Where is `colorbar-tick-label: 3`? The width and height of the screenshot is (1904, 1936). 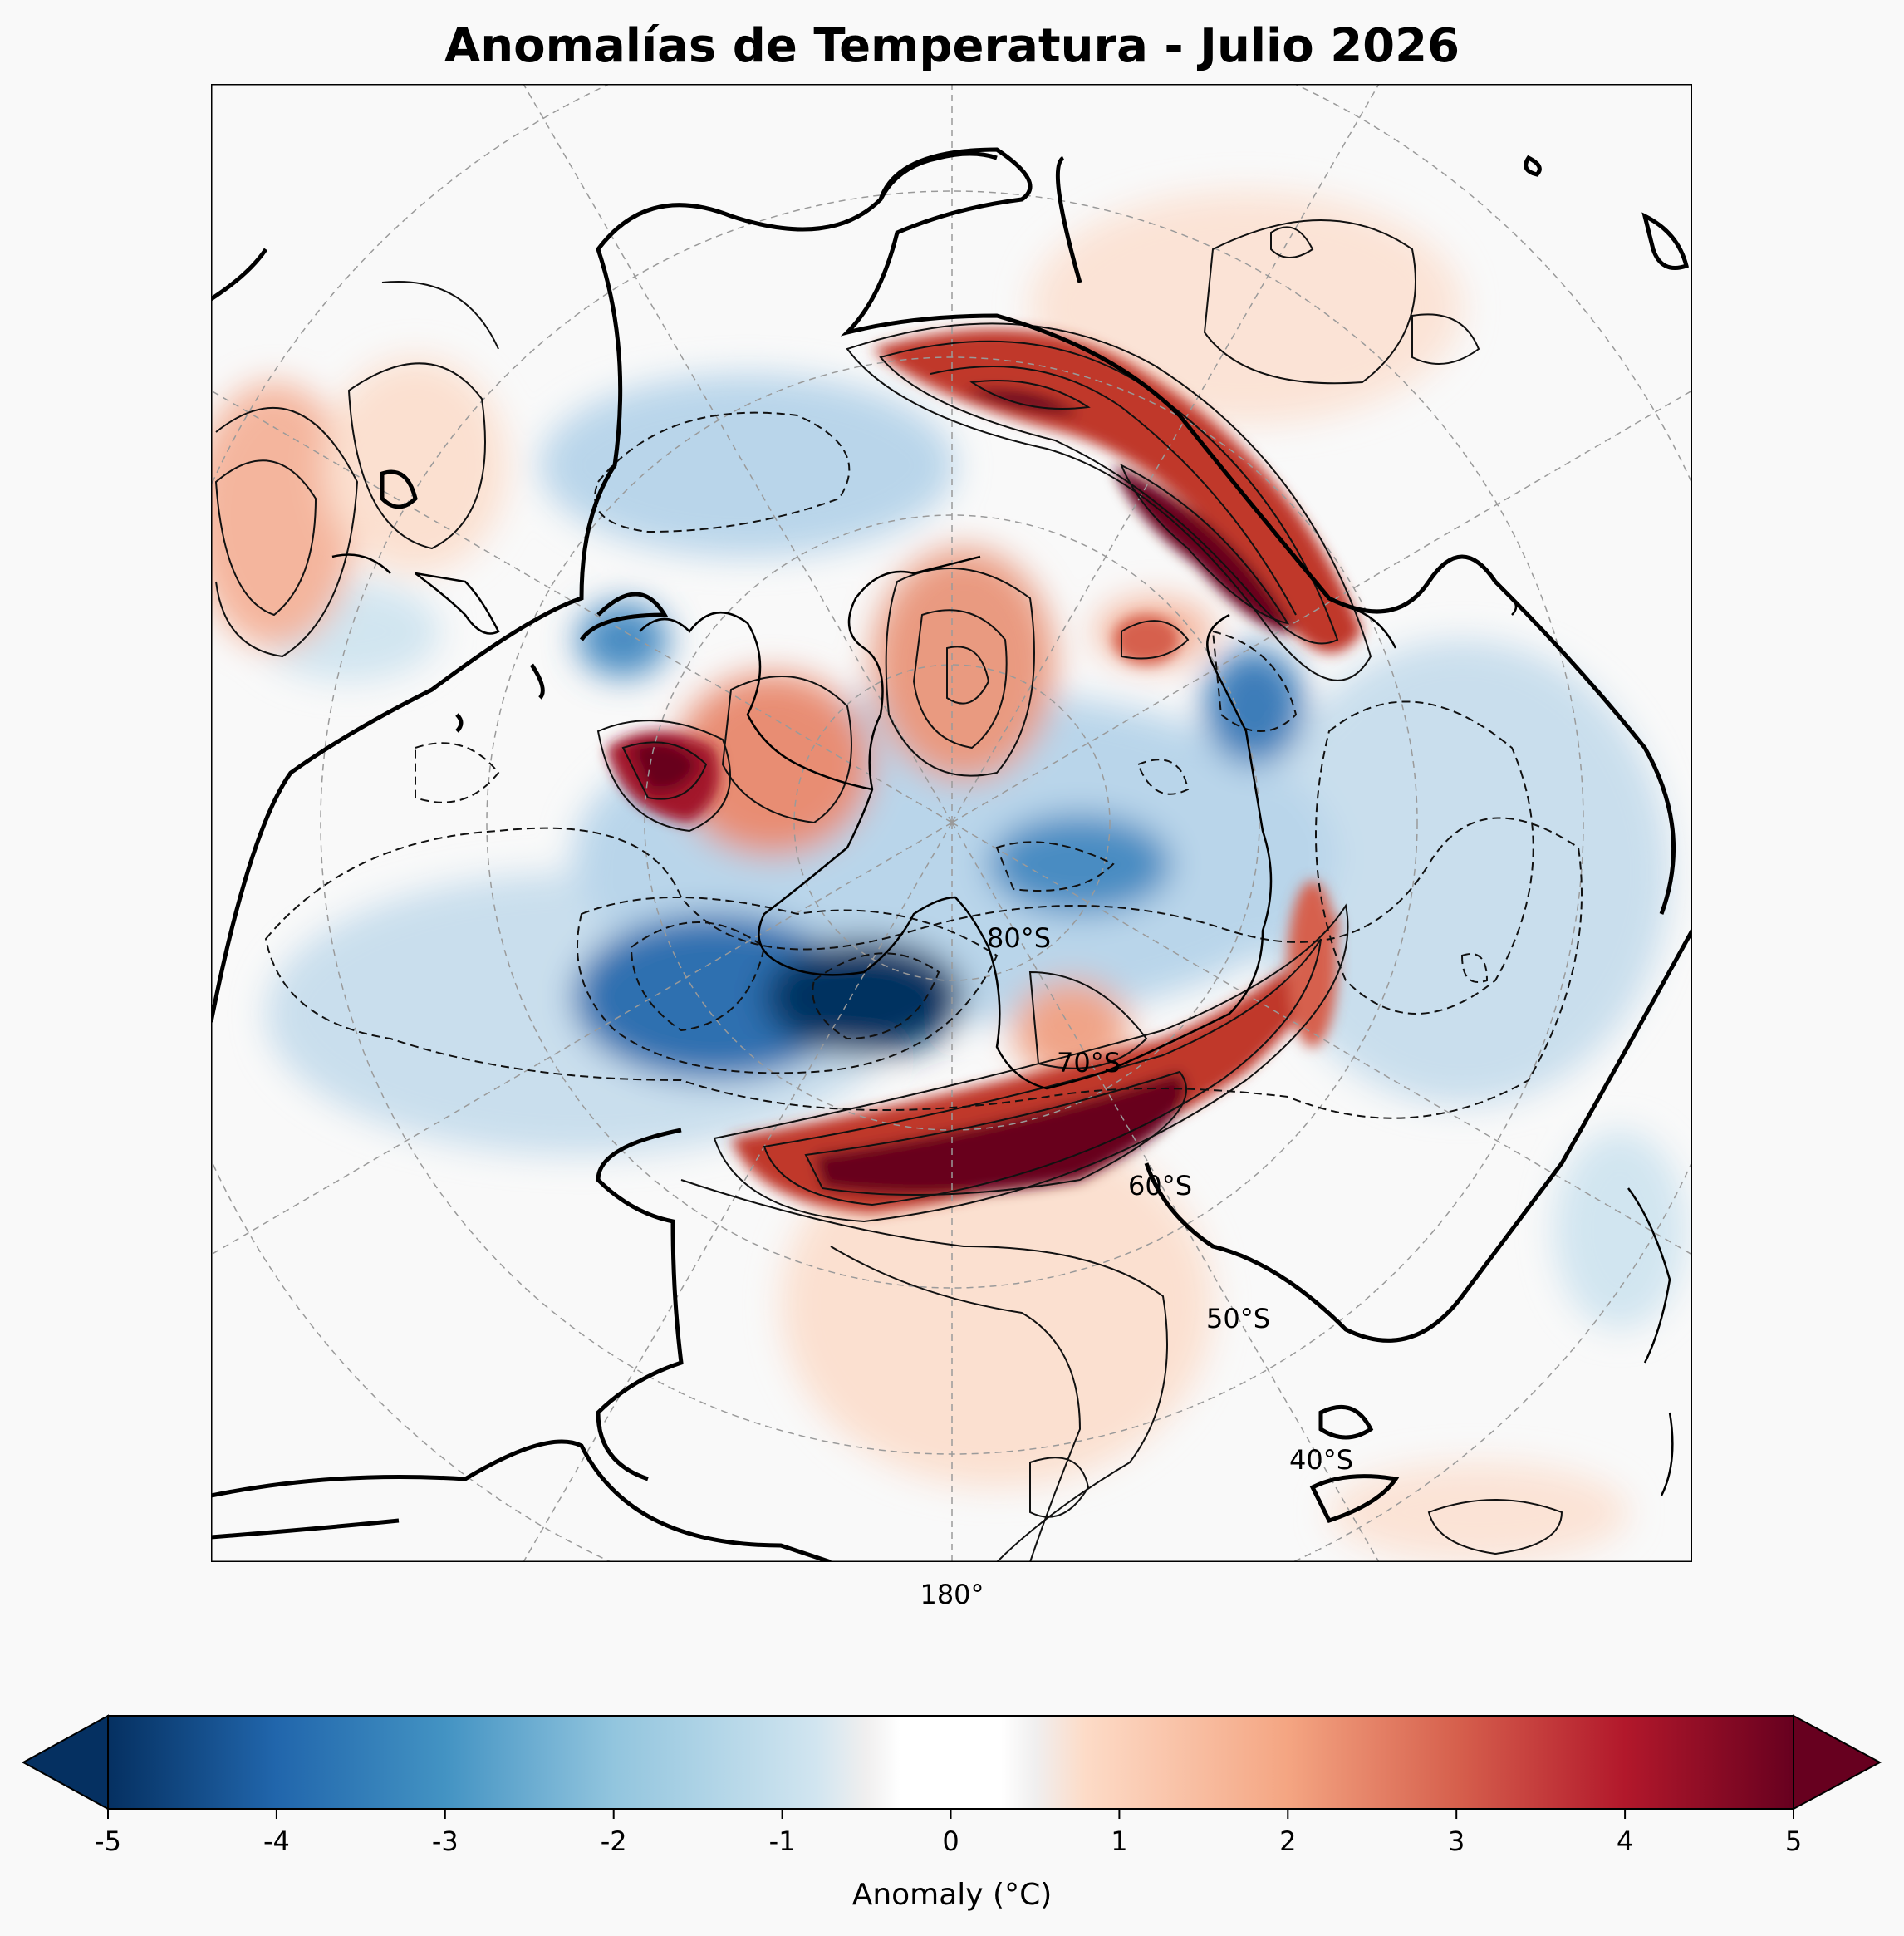 colorbar-tick-label: 3 is located at coordinates (1456, 1841).